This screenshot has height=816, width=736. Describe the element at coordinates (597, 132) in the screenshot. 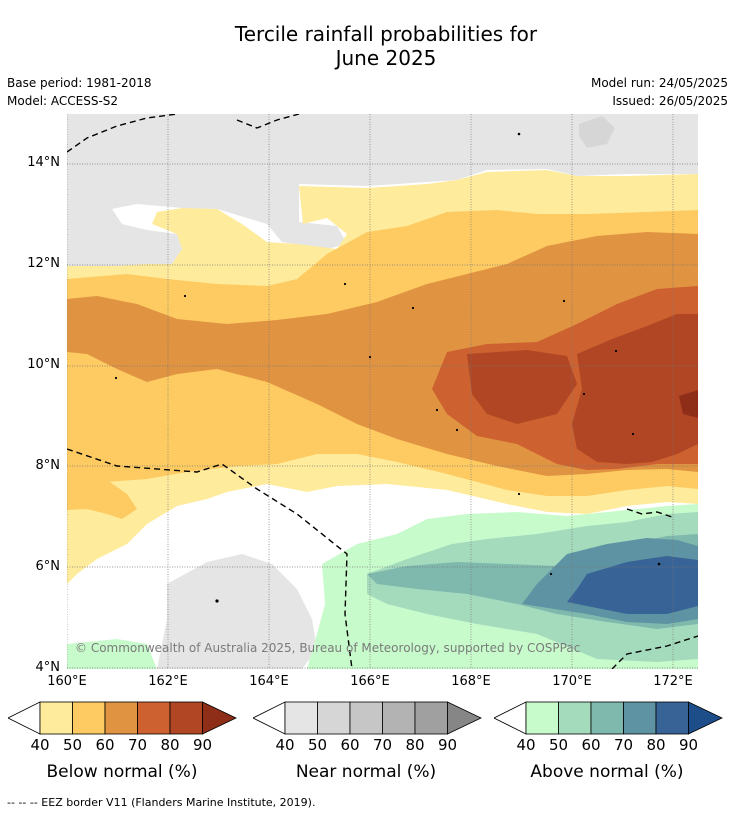

I see `near-normal-patch-ne` at that location.